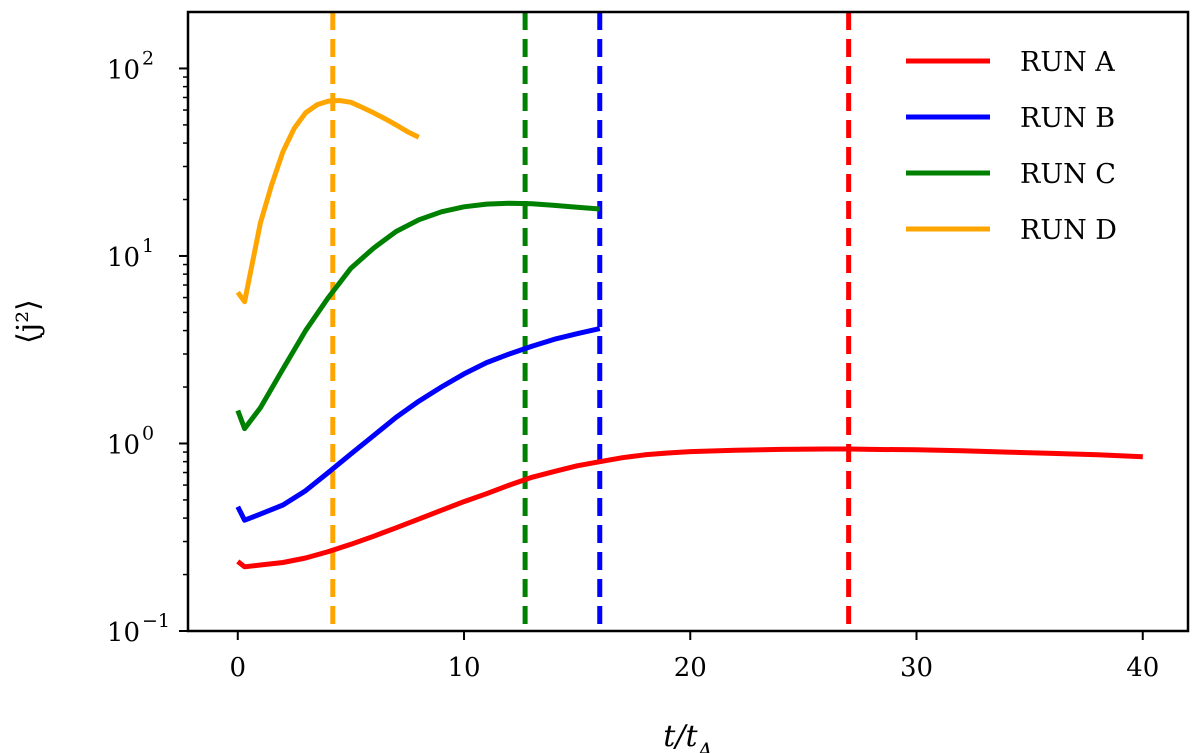 This screenshot has width=1200, height=753. Describe the element at coordinates (689, 508) in the screenshot. I see `series-line-run-a` at that location.